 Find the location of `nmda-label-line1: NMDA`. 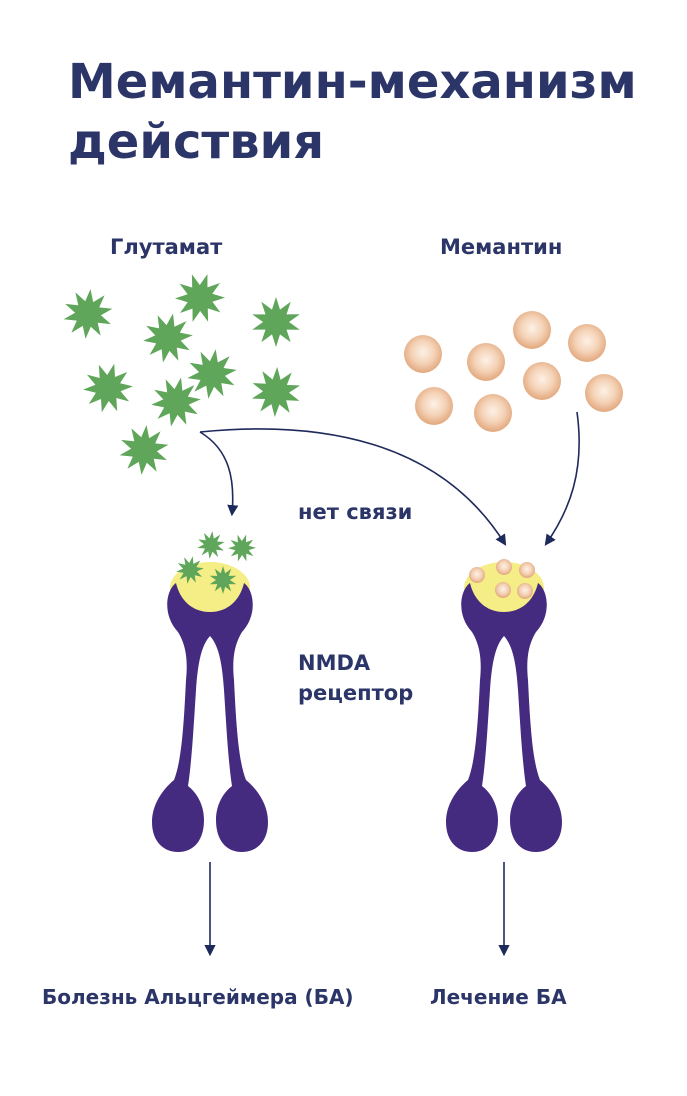

nmda-label-line1: NMDA is located at coordinates (334, 663).